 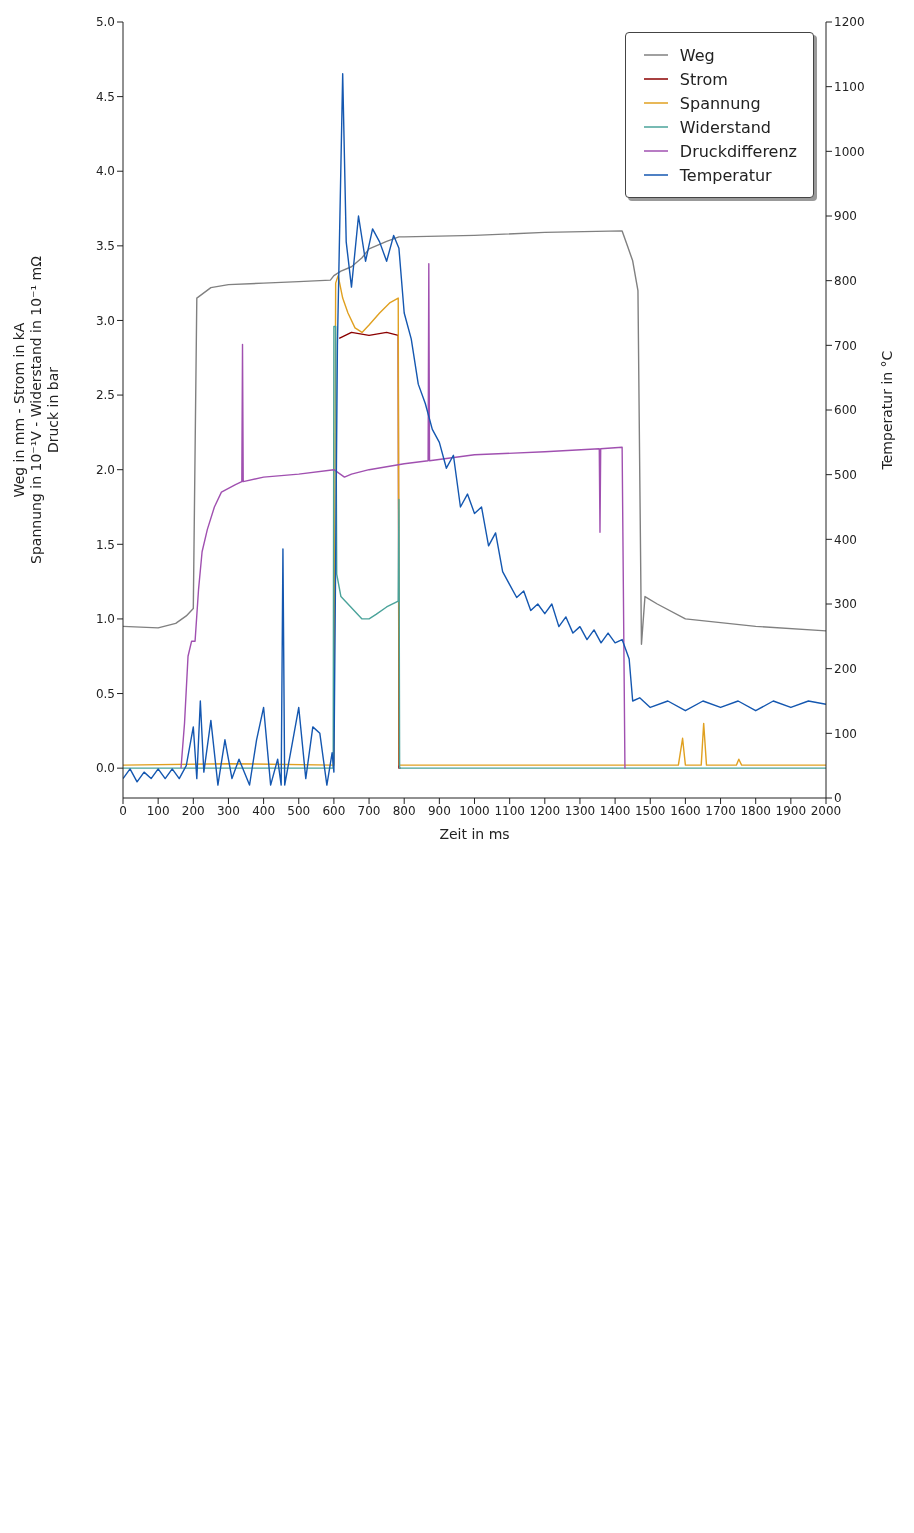 I want to click on y2-tick-label: 0, so click(x=838, y=798).